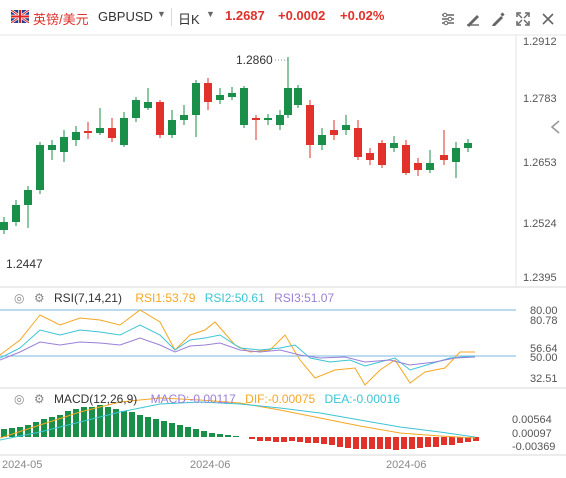 The height and width of the screenshot is (478, 566). Describe the element at coordinates (523, 19) in the screenshot. I see `expand-icon` at that location.